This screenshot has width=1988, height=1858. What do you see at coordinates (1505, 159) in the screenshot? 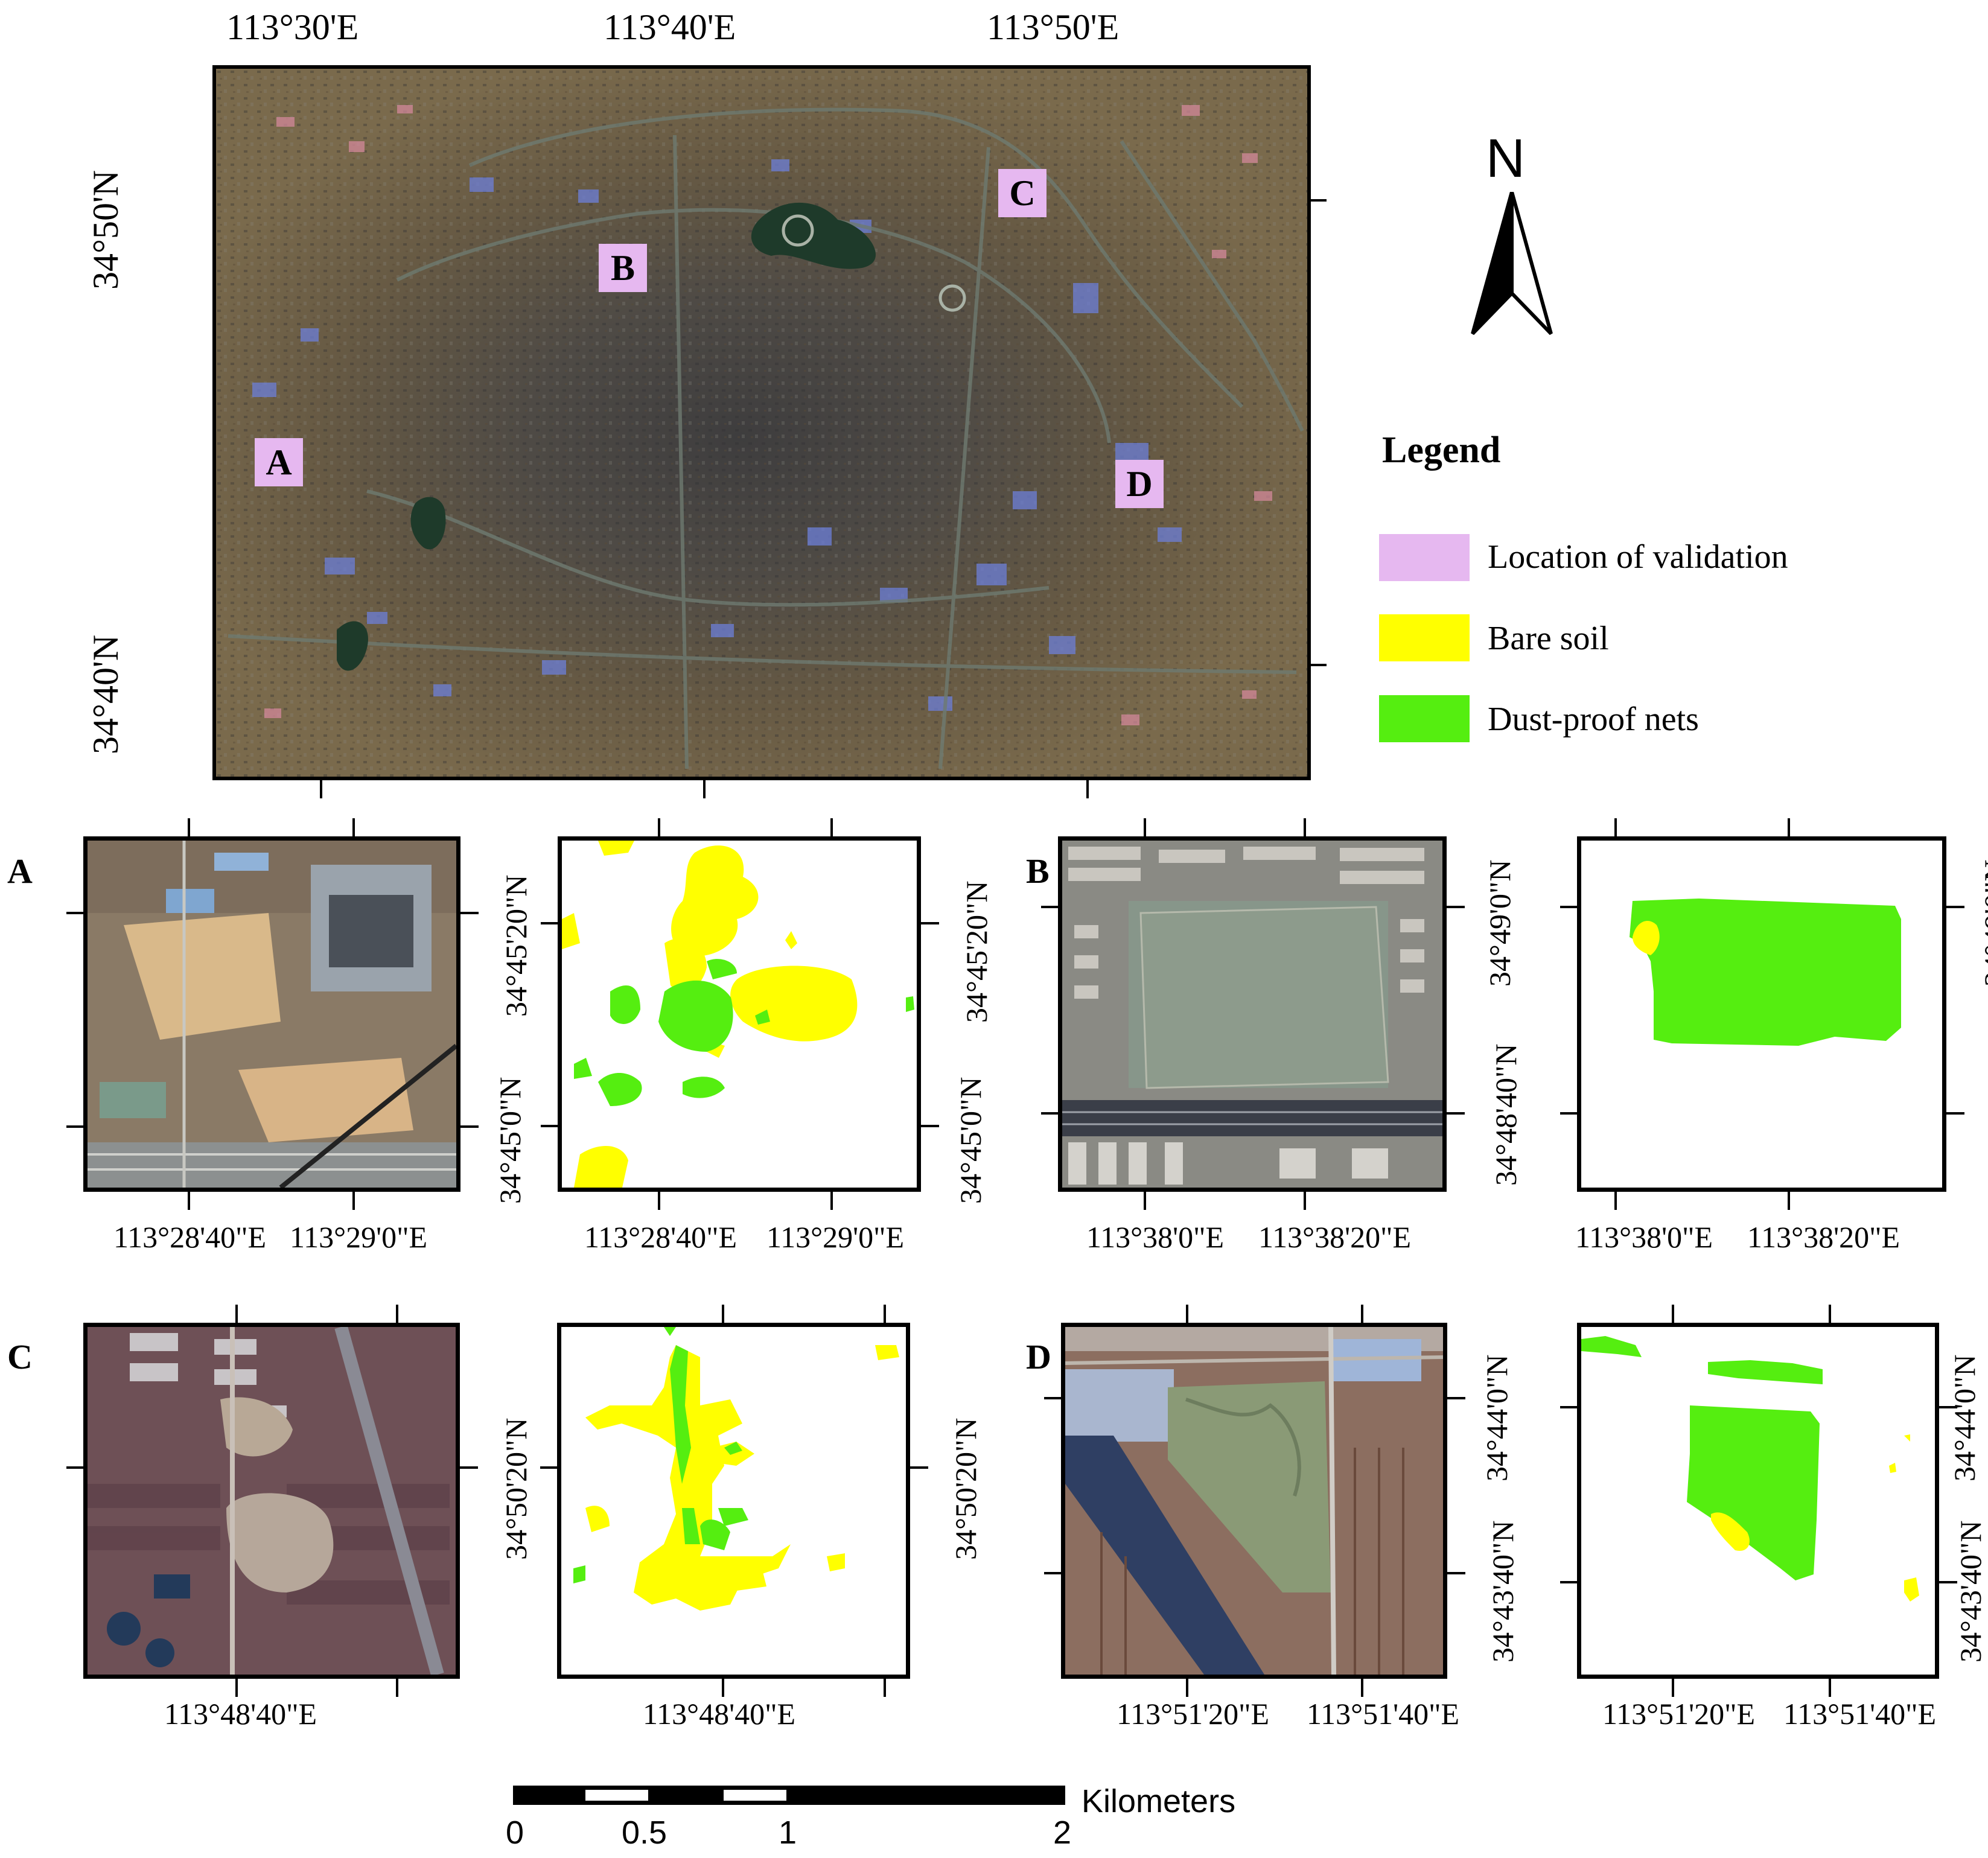
I see `north-arrow-label: N` at bounding box center [1505, 159].